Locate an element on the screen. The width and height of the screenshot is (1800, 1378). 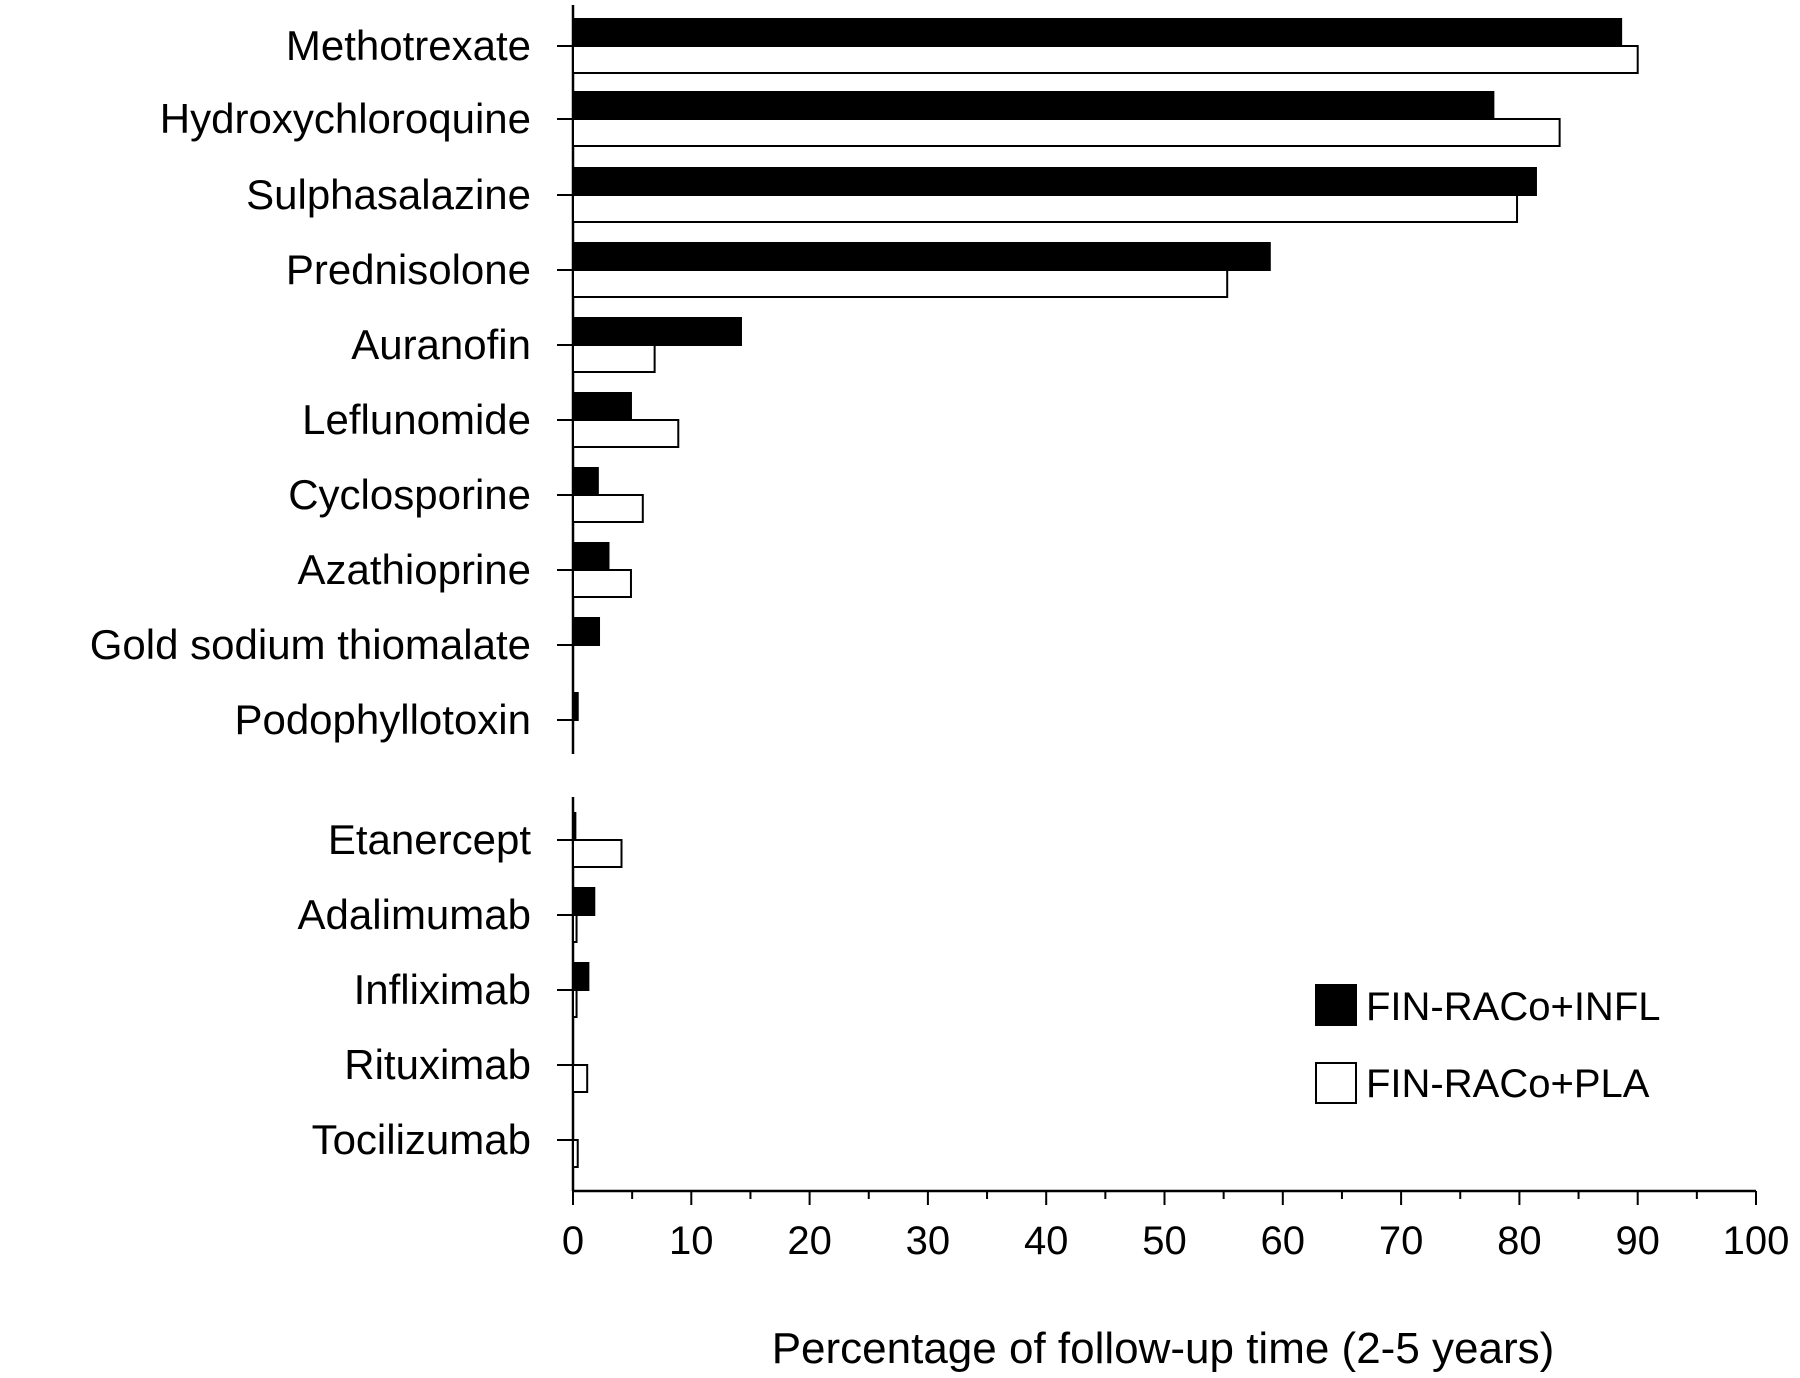
legend-label-infl: FIN-RACo+INFL is located at coordinates (1513, 1007).